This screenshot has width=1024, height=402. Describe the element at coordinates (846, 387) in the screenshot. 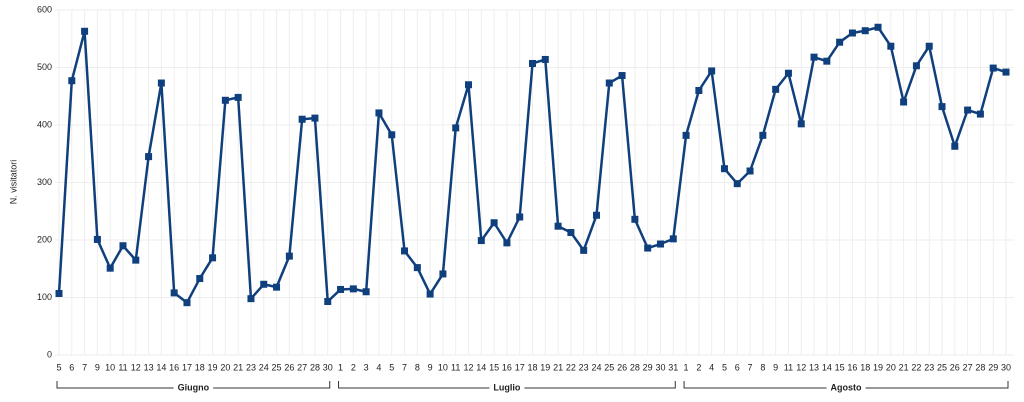

I see `group-label: Agosto` at that location.